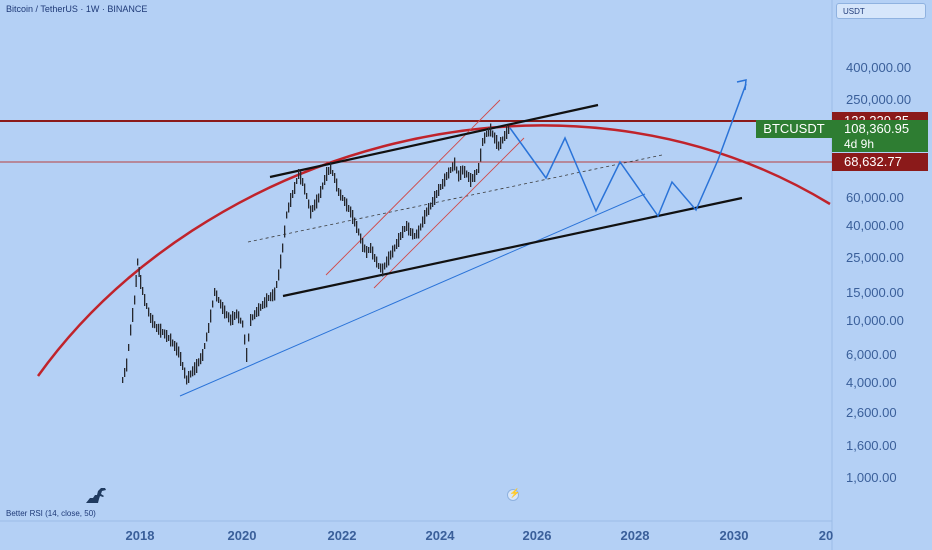  Describe the element at coordinates (342, 535) in the screenshot. I see `time-tick-label: 2022` at that location.